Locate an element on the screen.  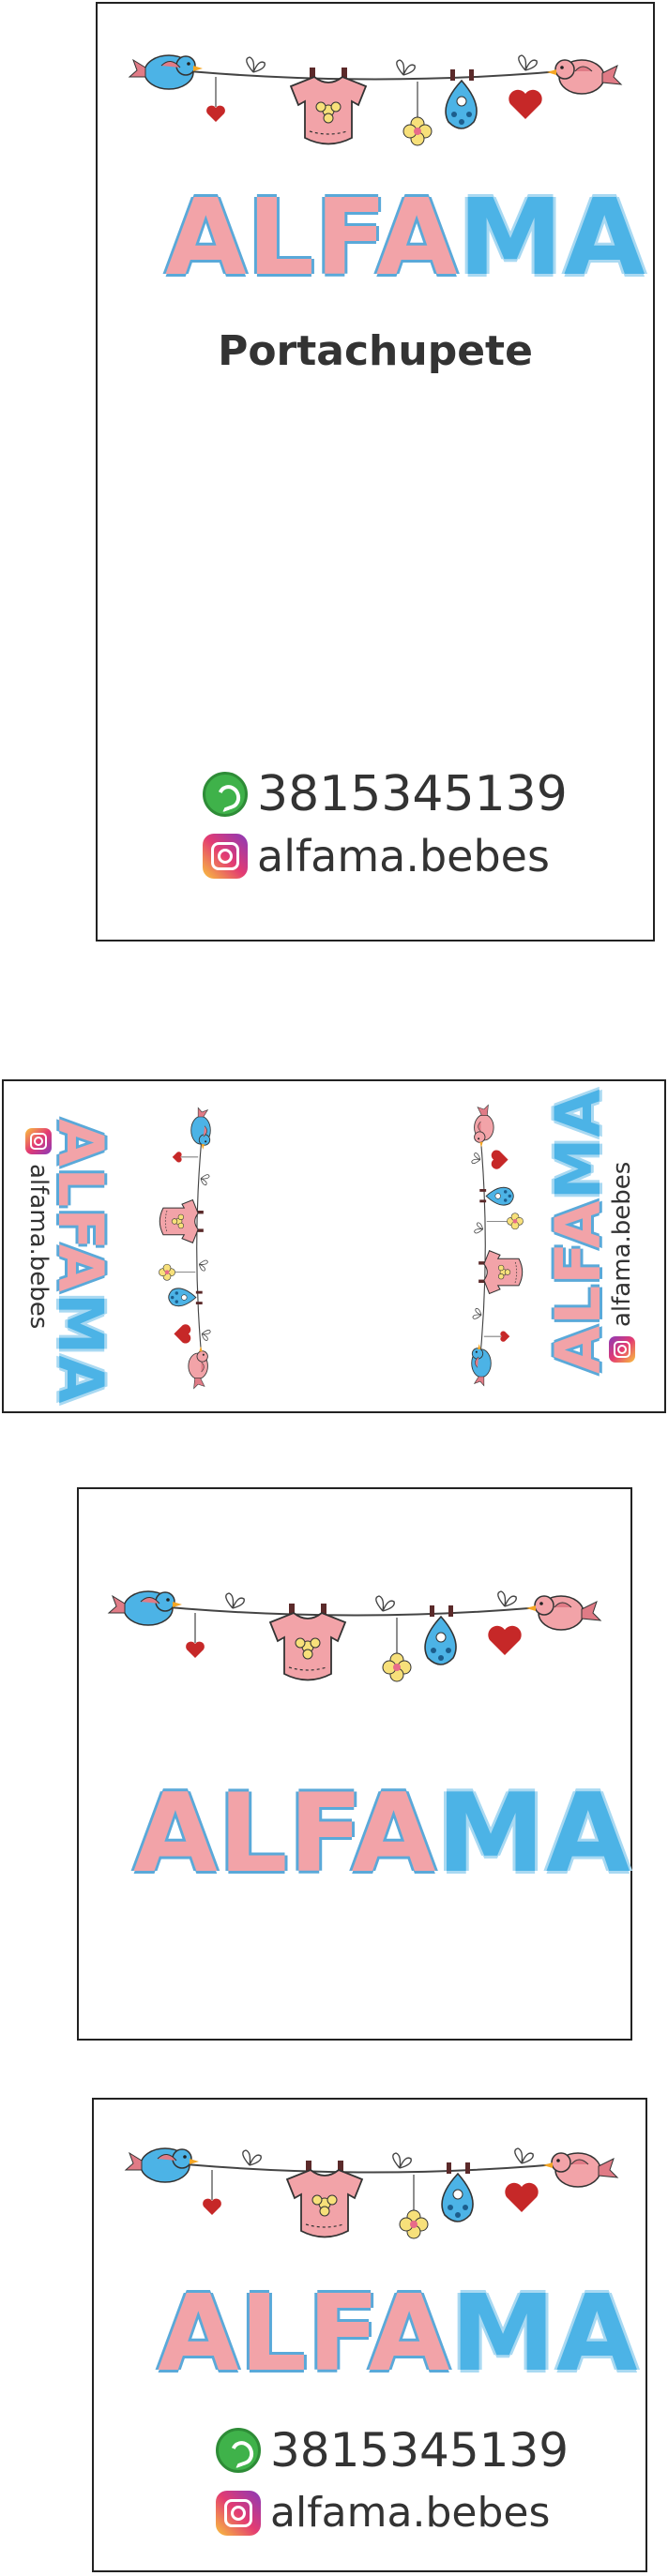
instagram-handle-right: alfama.bebes is located at coordinates (622, 1244).